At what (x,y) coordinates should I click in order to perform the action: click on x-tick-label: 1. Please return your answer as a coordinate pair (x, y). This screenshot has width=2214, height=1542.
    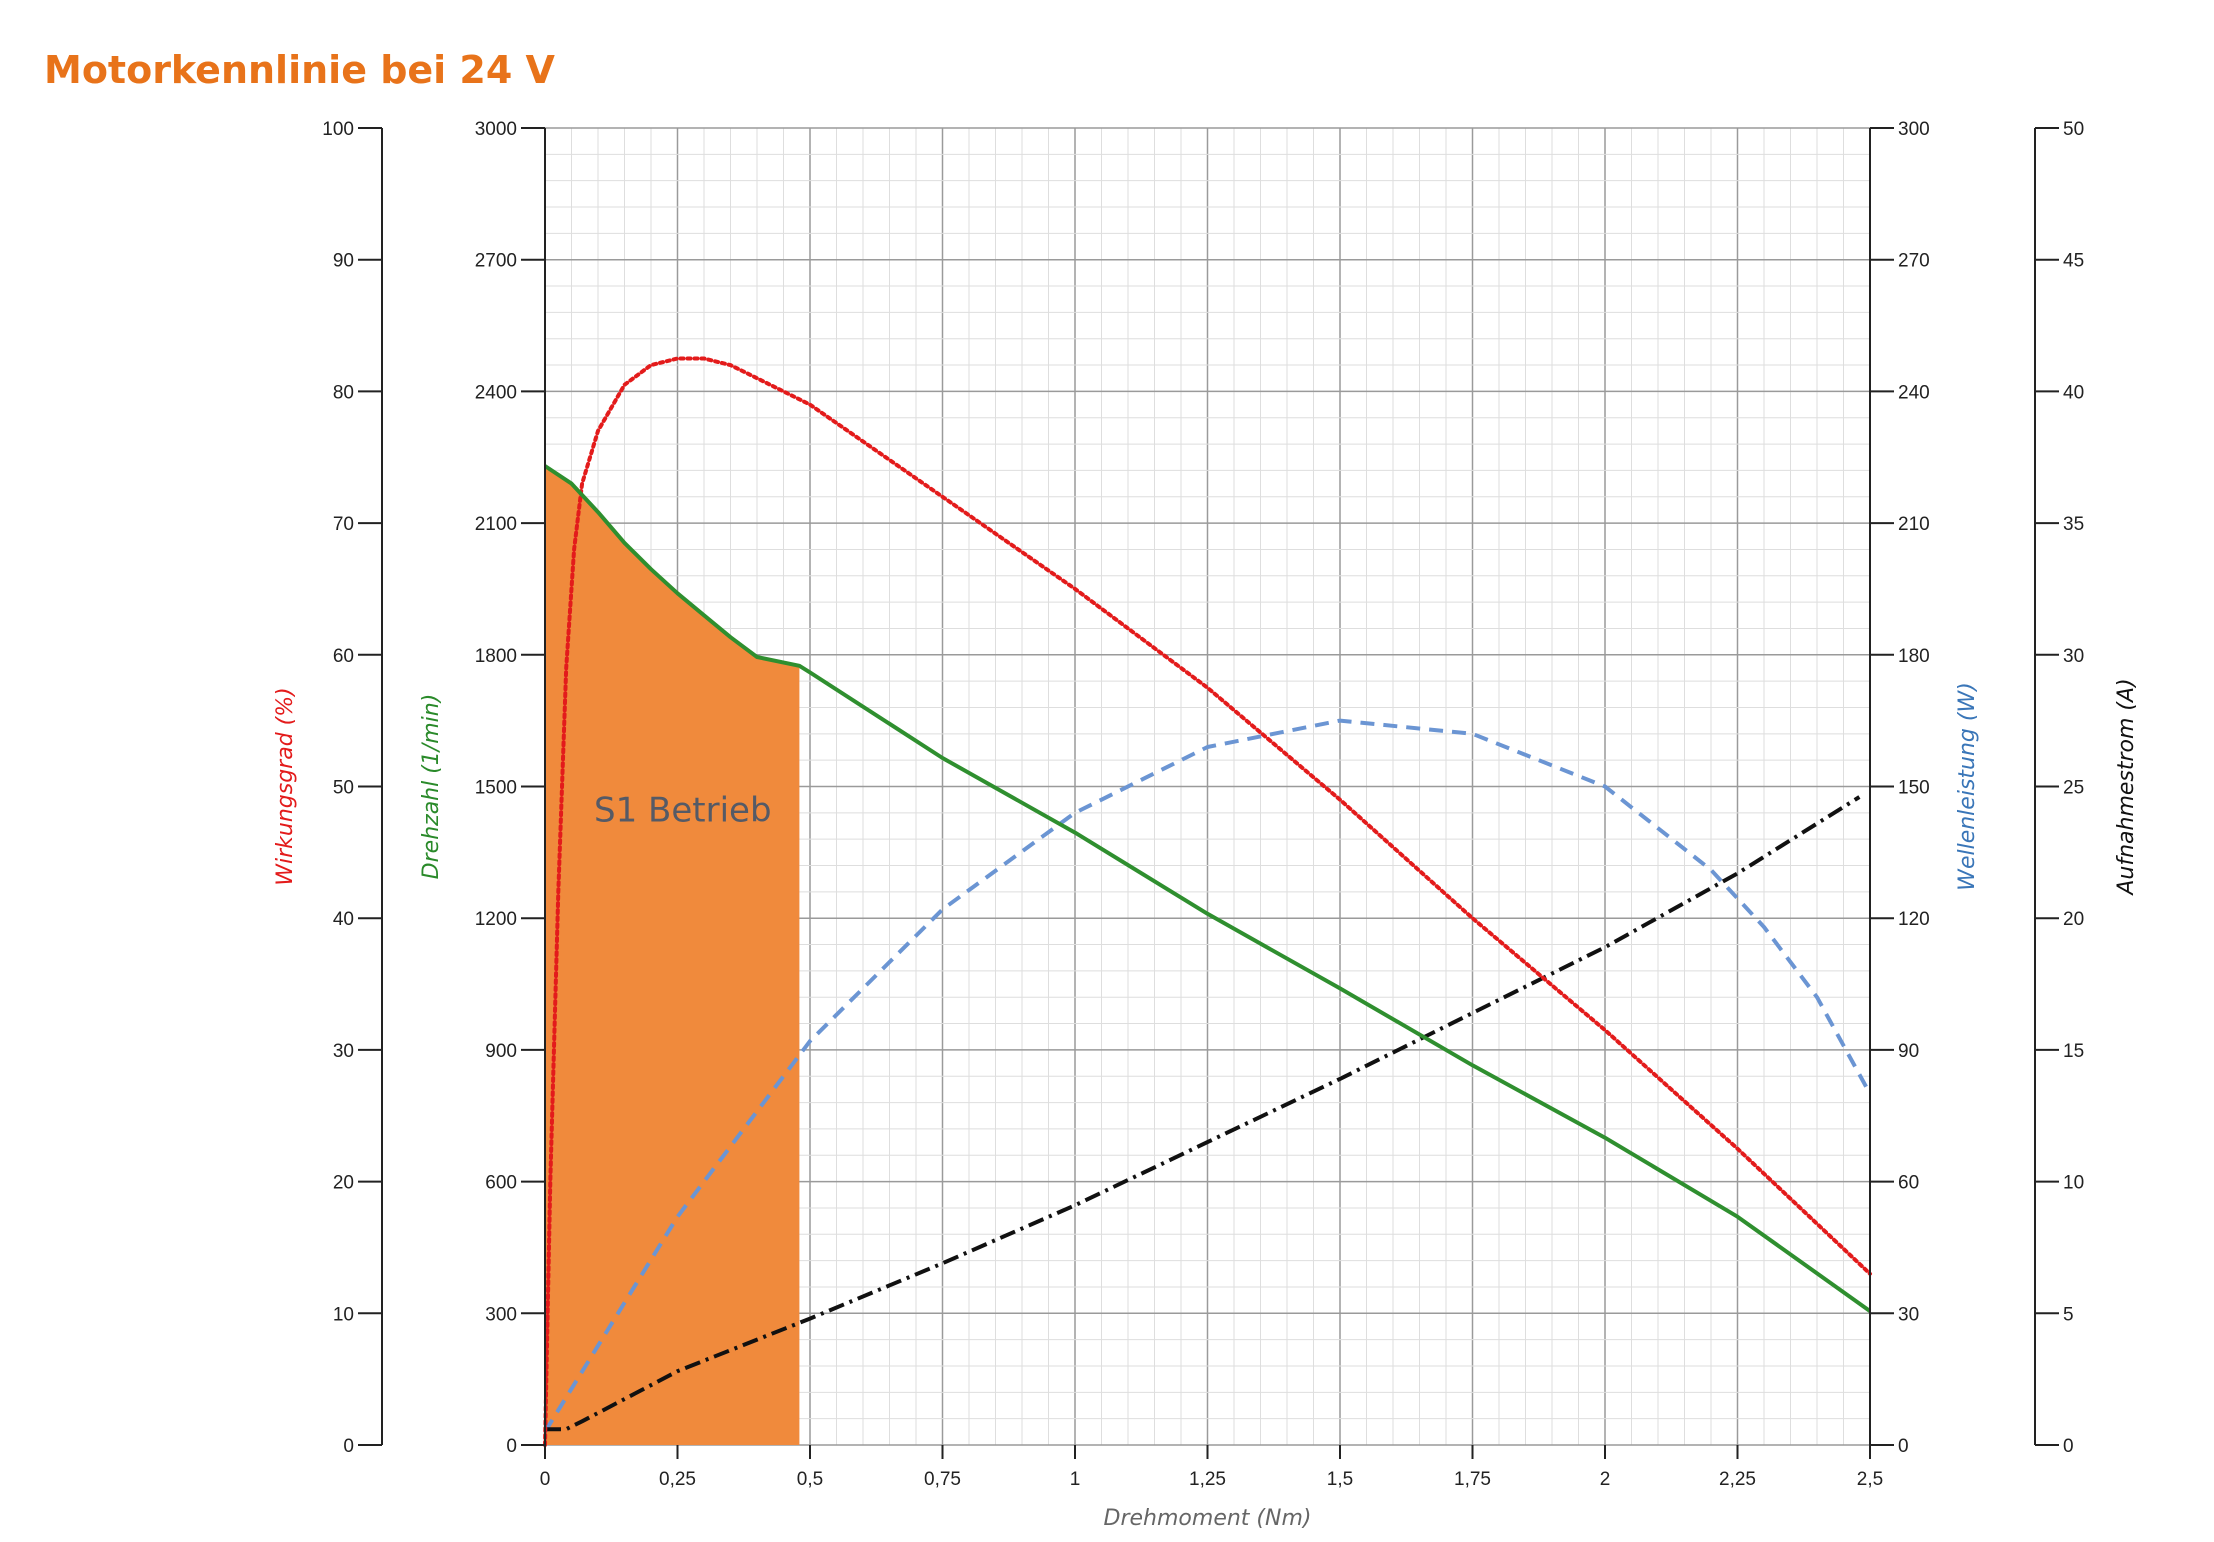
    Looking at the image, I should click on (1075, 1479).